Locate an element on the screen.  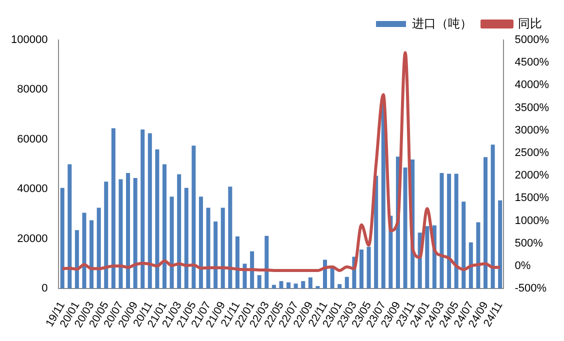
y-tick-label: 20000 is located at coordinates (32, 238).